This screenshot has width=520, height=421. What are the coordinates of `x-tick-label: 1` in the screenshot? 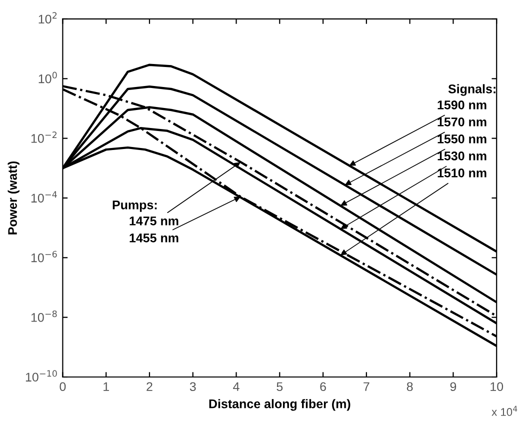 It's located at (106, 386).